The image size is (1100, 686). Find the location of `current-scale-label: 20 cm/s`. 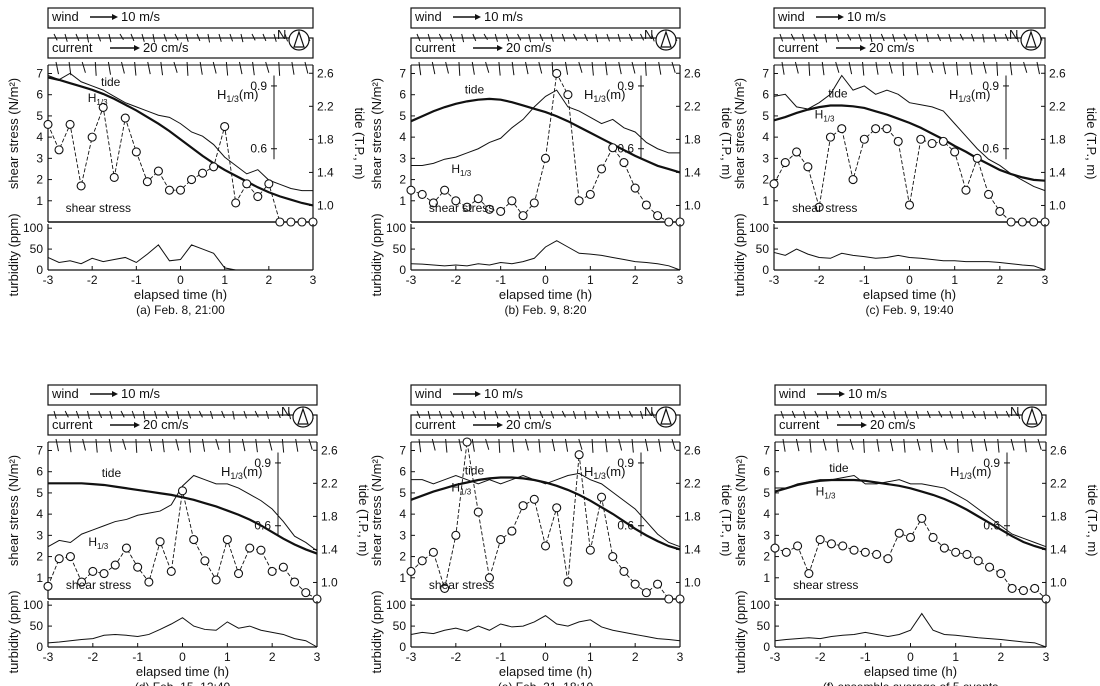

current-scale-label: 20 cm/s is located at coordinates (166, 424).